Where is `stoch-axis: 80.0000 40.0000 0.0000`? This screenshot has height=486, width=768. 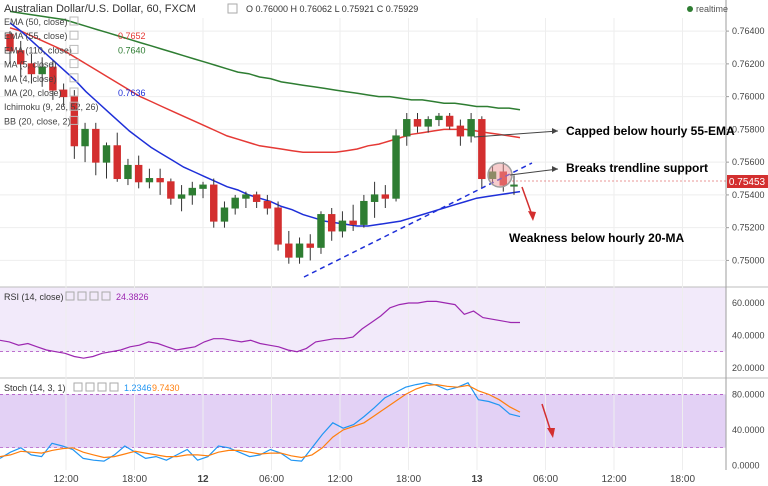
stoch-axis: 80.0000 40.0000 0.0000 is located at coordinates (748, 429).